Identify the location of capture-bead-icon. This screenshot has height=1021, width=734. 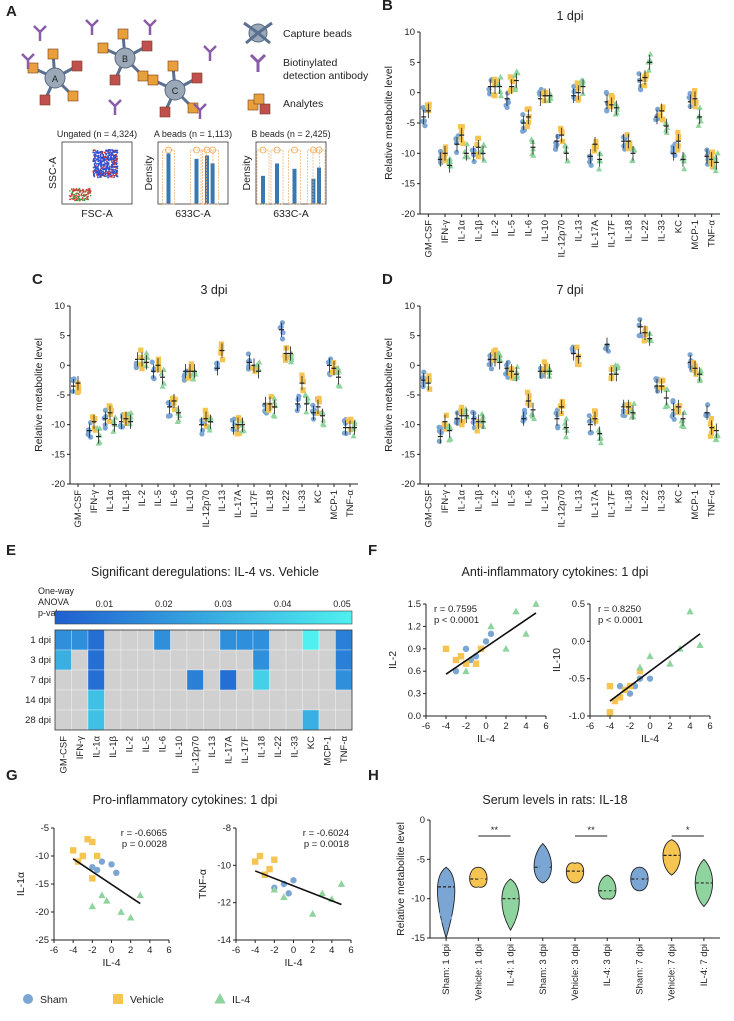
(175, 90).